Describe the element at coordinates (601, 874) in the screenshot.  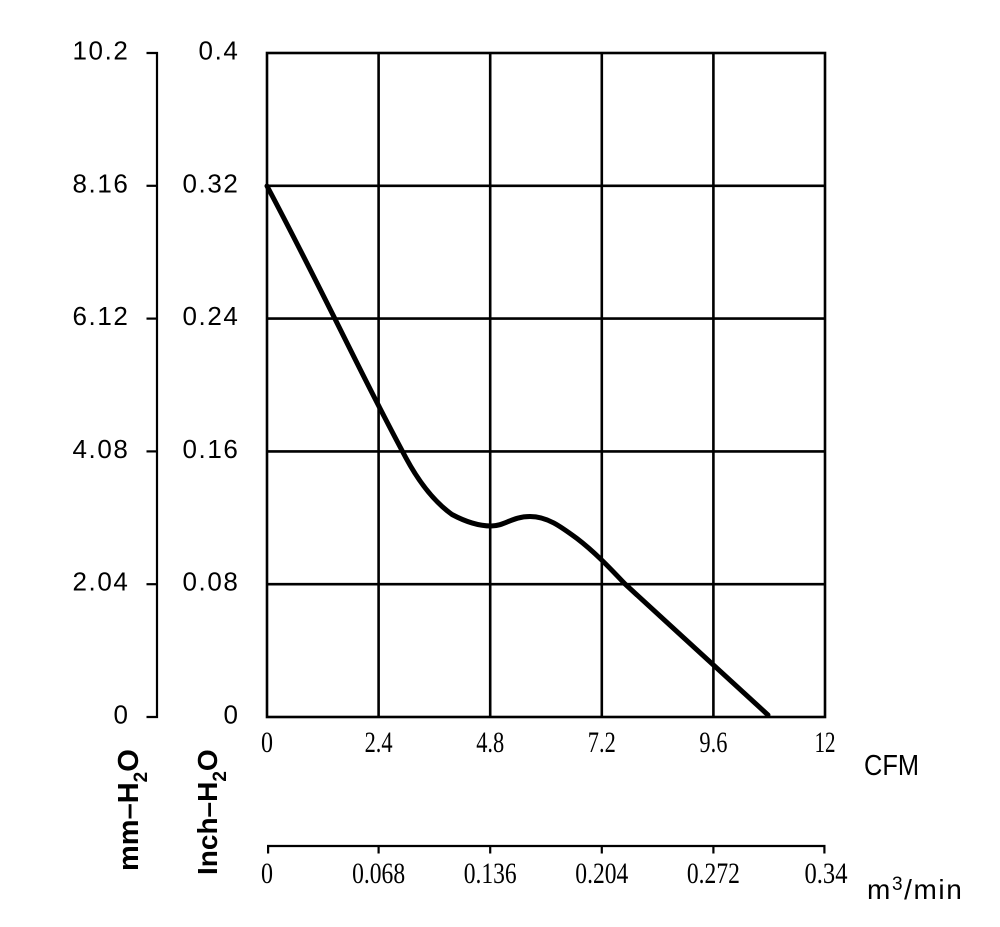
I see `svg-text: 0.204` at that location.